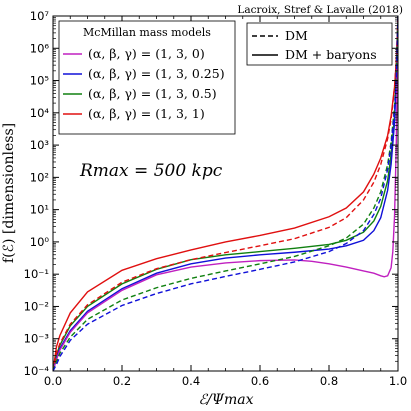  Describe the element at coordinates (53, 381) in the screenshot. I see `x-tick-label: 0.0` at that location.